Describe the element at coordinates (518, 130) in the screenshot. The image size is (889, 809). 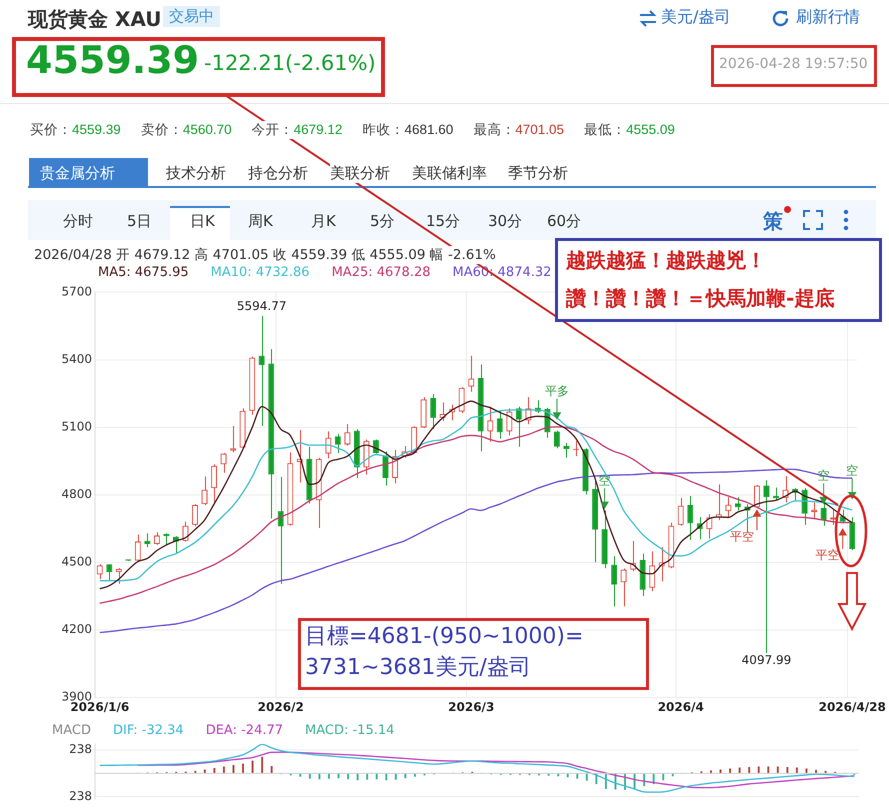
I see `text: 最高：4701.05` at that location.